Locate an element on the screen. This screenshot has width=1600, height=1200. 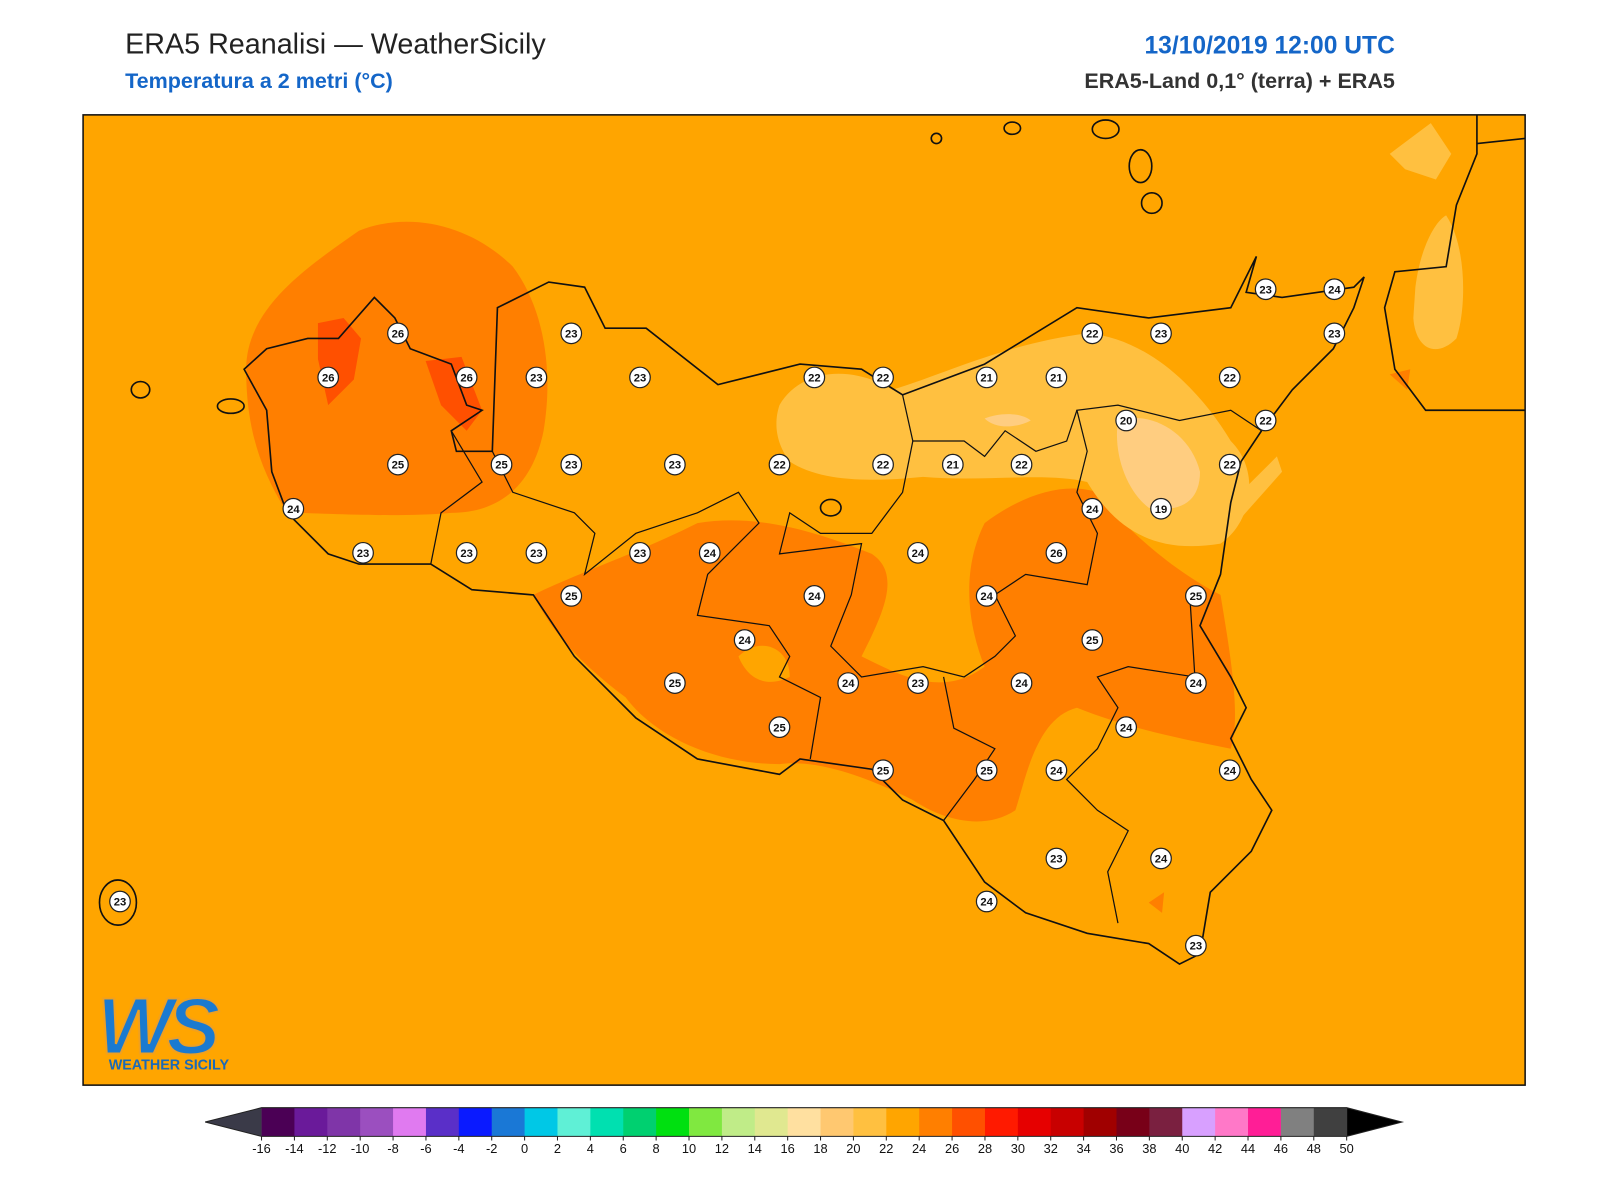
colorbar-tick-label: 30 is located at coordinates (1018, 1148).